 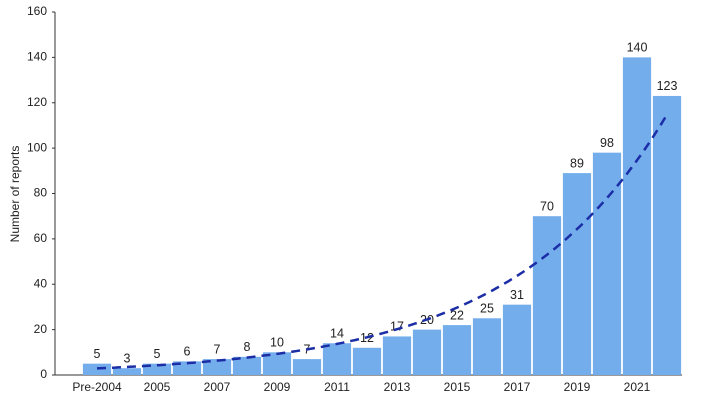 What do you see at coordinates (517, 295) in the screenshot?
I see `value-label: 31` at bounding box center [517, 295].